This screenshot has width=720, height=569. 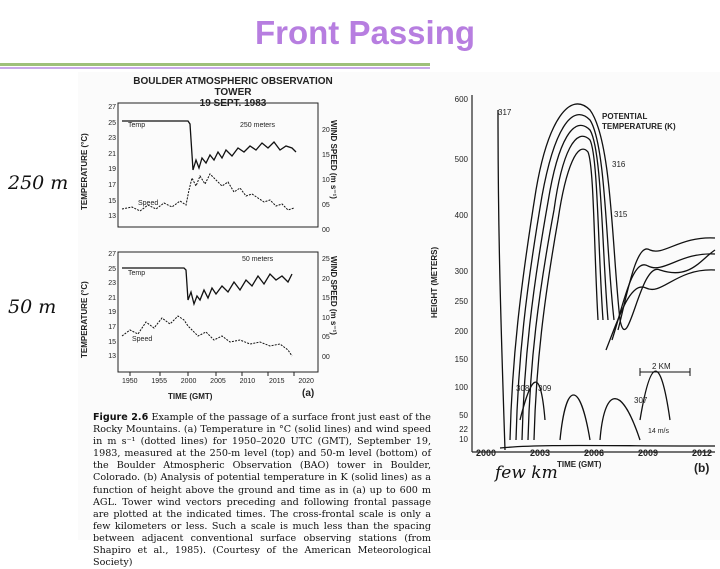 What do you see at coordinates (233, 87) in the screenshot?
I see `figure-heading-line1: BOULDER ATMOSPHERIC OBSERVATION TOWER` at bounding box center [233, 87].